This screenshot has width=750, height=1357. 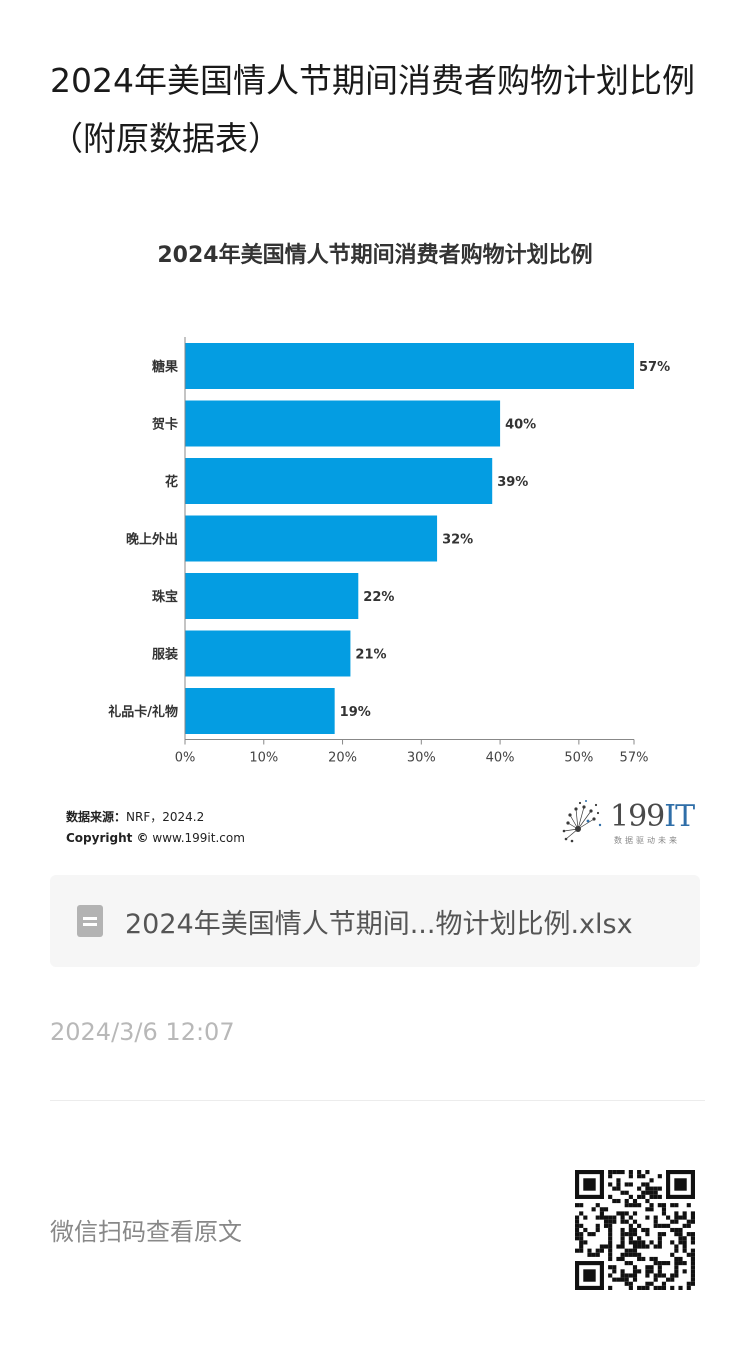 I want to click on data-label: 22%, so click(x=378, y=597).